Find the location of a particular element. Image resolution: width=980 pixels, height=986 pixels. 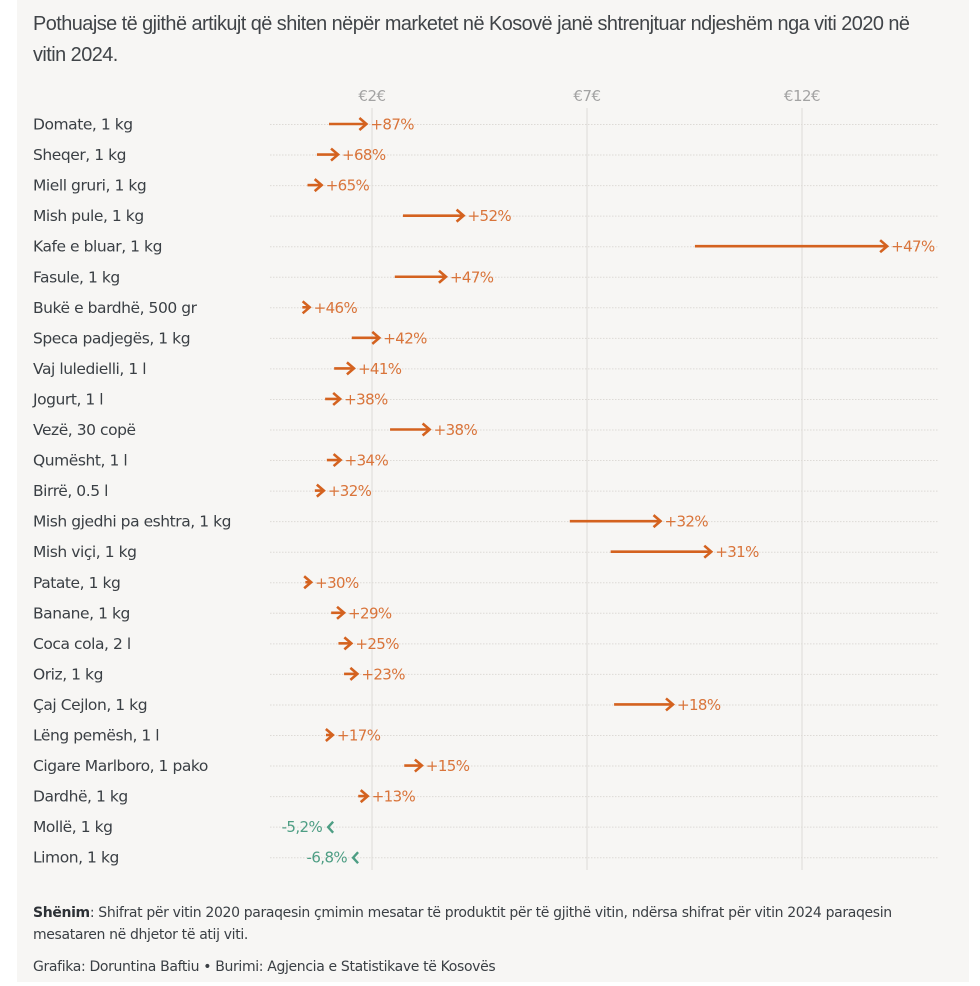

change-label: +68% is located at coordinates (364, 155).